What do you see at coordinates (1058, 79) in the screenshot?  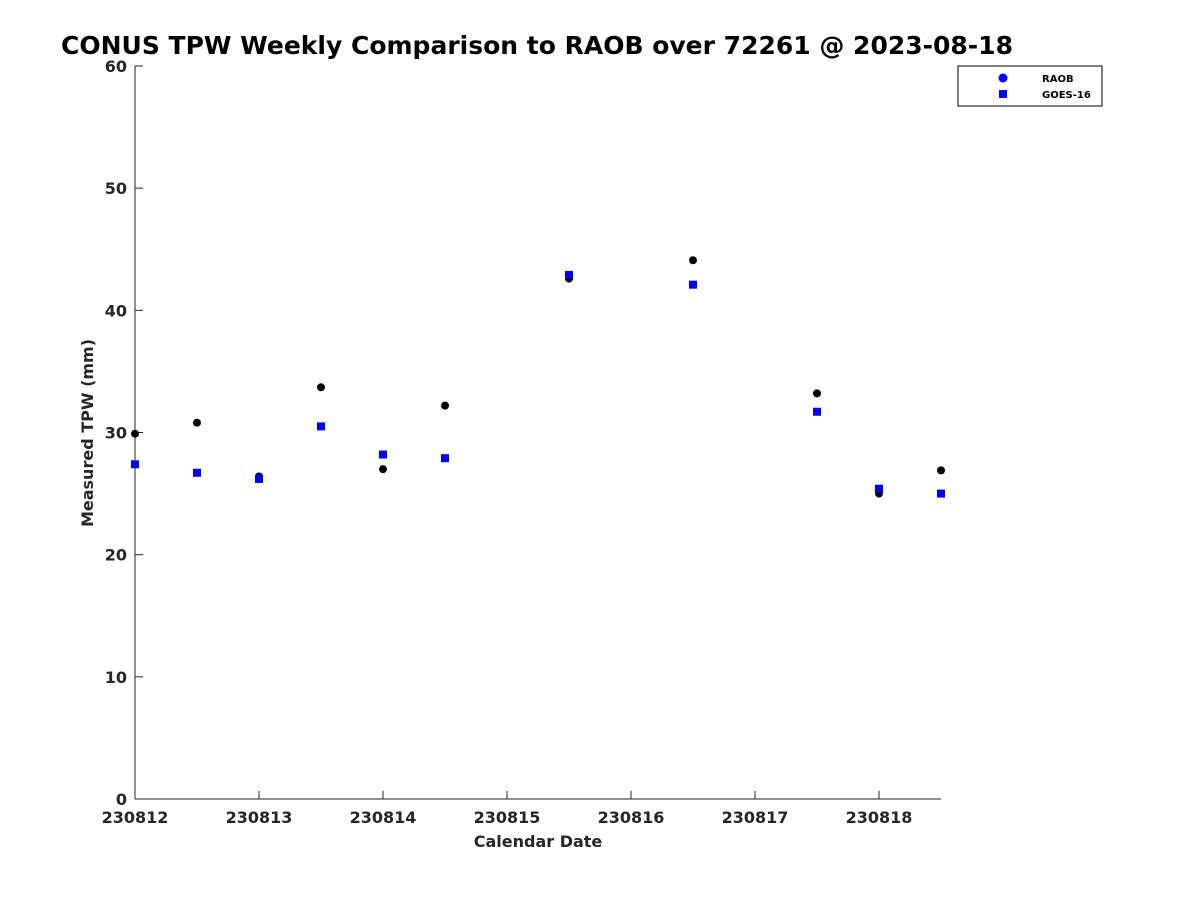 I see `legend-label-raob: RAOB` at bounding box center [1058, 79].